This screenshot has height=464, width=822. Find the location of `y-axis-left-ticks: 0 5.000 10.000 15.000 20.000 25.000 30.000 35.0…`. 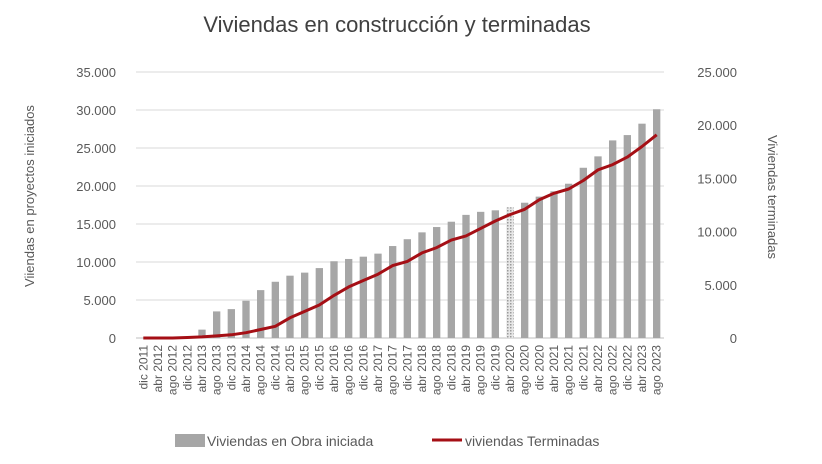

y-axis-left-ticks: 0 5.000 10.000 15.000 20.000 25.000 30.000 35.0… is located at coordinates (96, 205).